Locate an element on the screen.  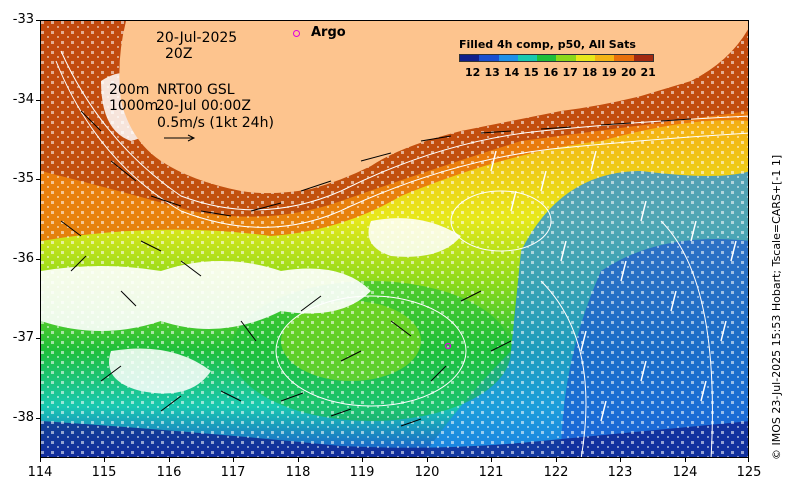
colorbar-tick: 20 is located at coordinates (629, 72).